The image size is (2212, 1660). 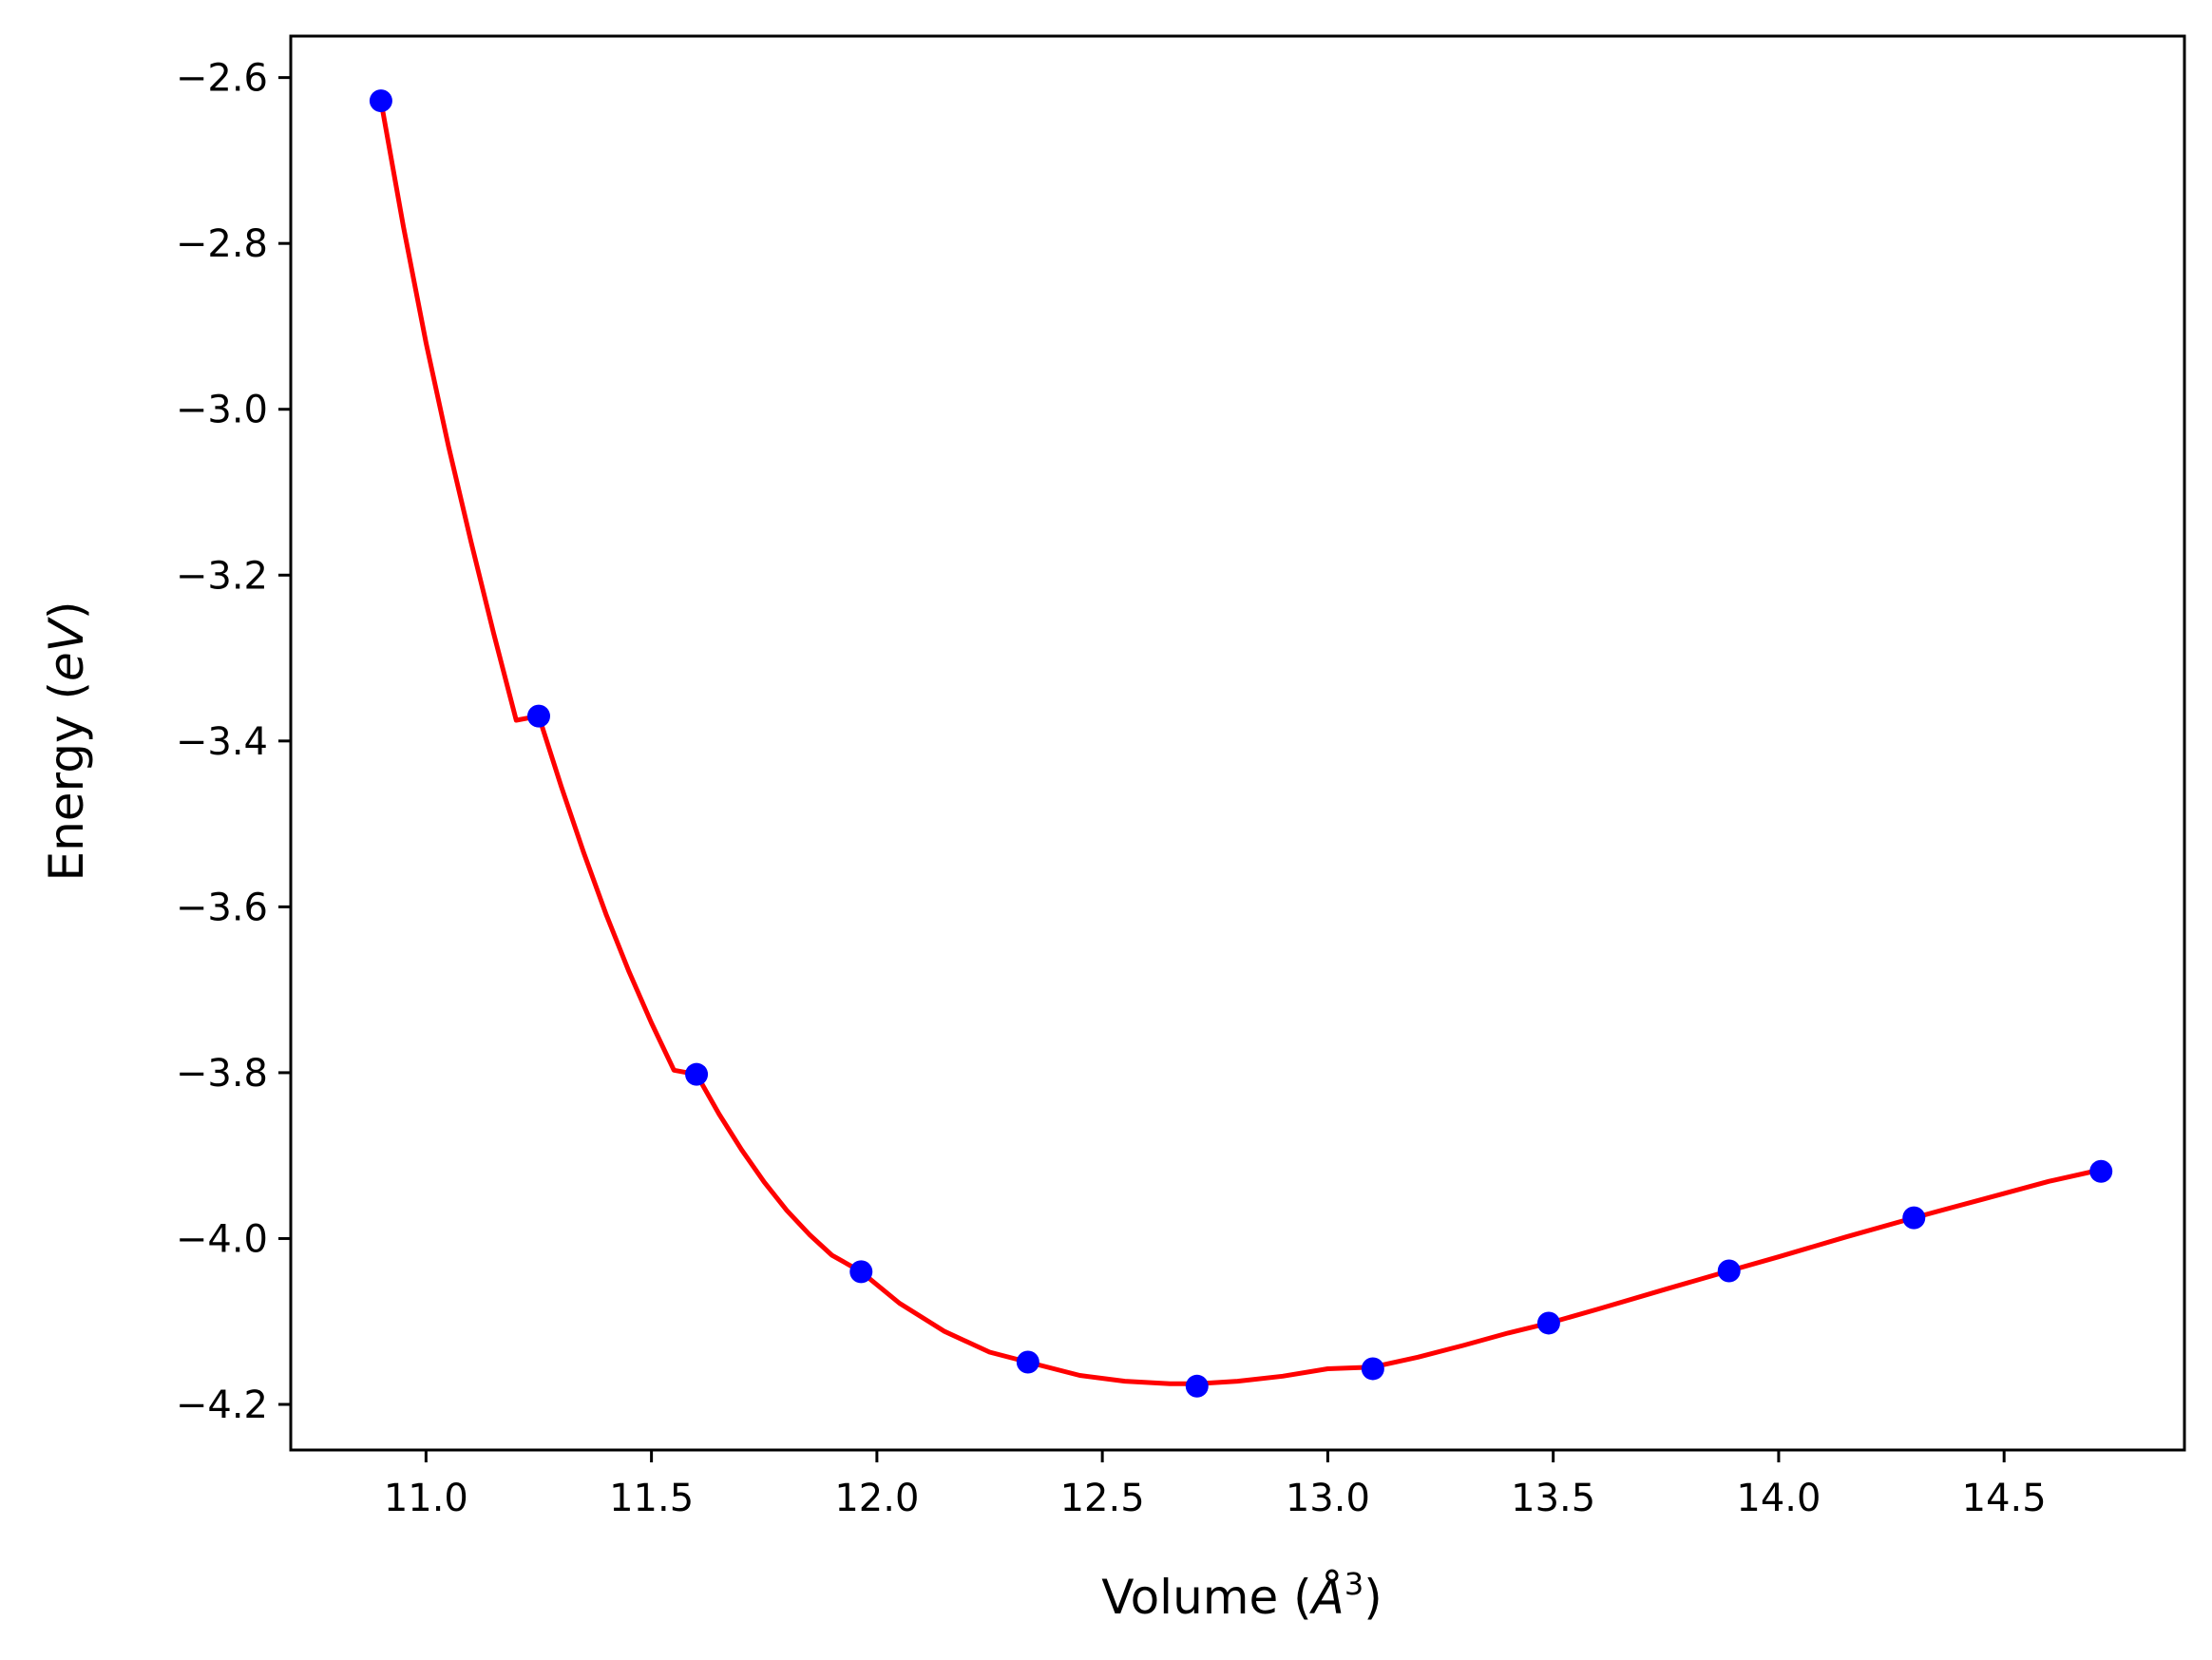 I want to click on x-axis: 11.0 11.5 12.0 12.5 13.0 13.5 14.0 14.5, so click(x=1215, y=1485).